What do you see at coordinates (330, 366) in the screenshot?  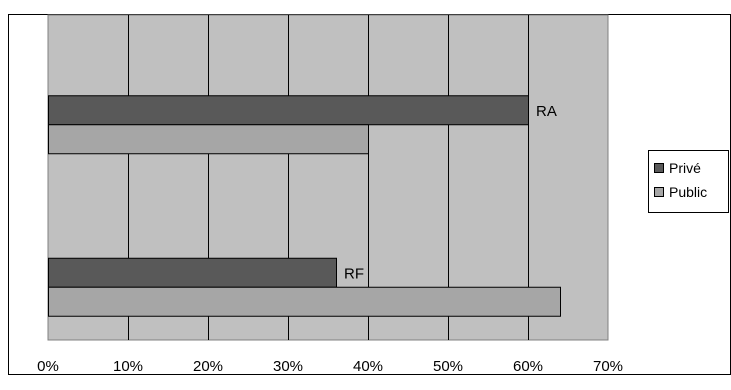 I see `x-axis: 0% 10% 20% 30% 40% 50% 60% 70%` at bounding box center [330, 366].